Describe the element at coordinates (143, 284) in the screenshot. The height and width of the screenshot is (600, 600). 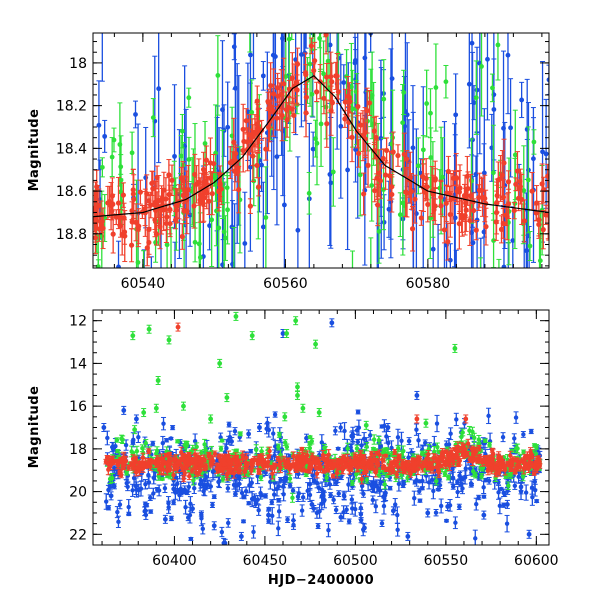
I see `x-tick-label: 60540` at that location.